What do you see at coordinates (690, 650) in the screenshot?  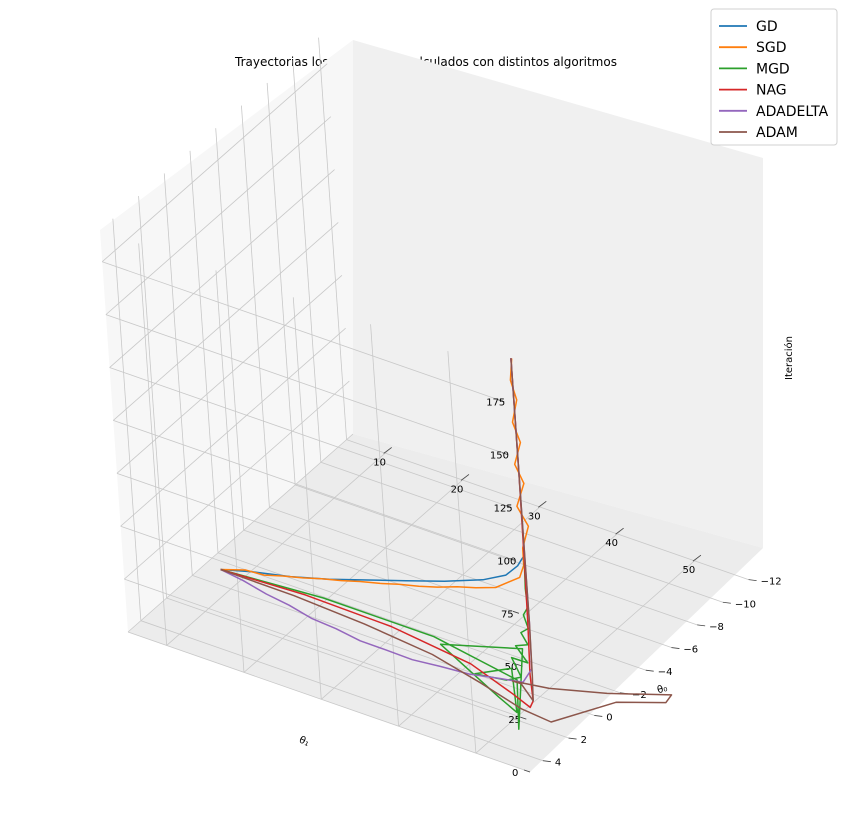 I see `y-tick-label: −6` at bounding box center [690, 650].